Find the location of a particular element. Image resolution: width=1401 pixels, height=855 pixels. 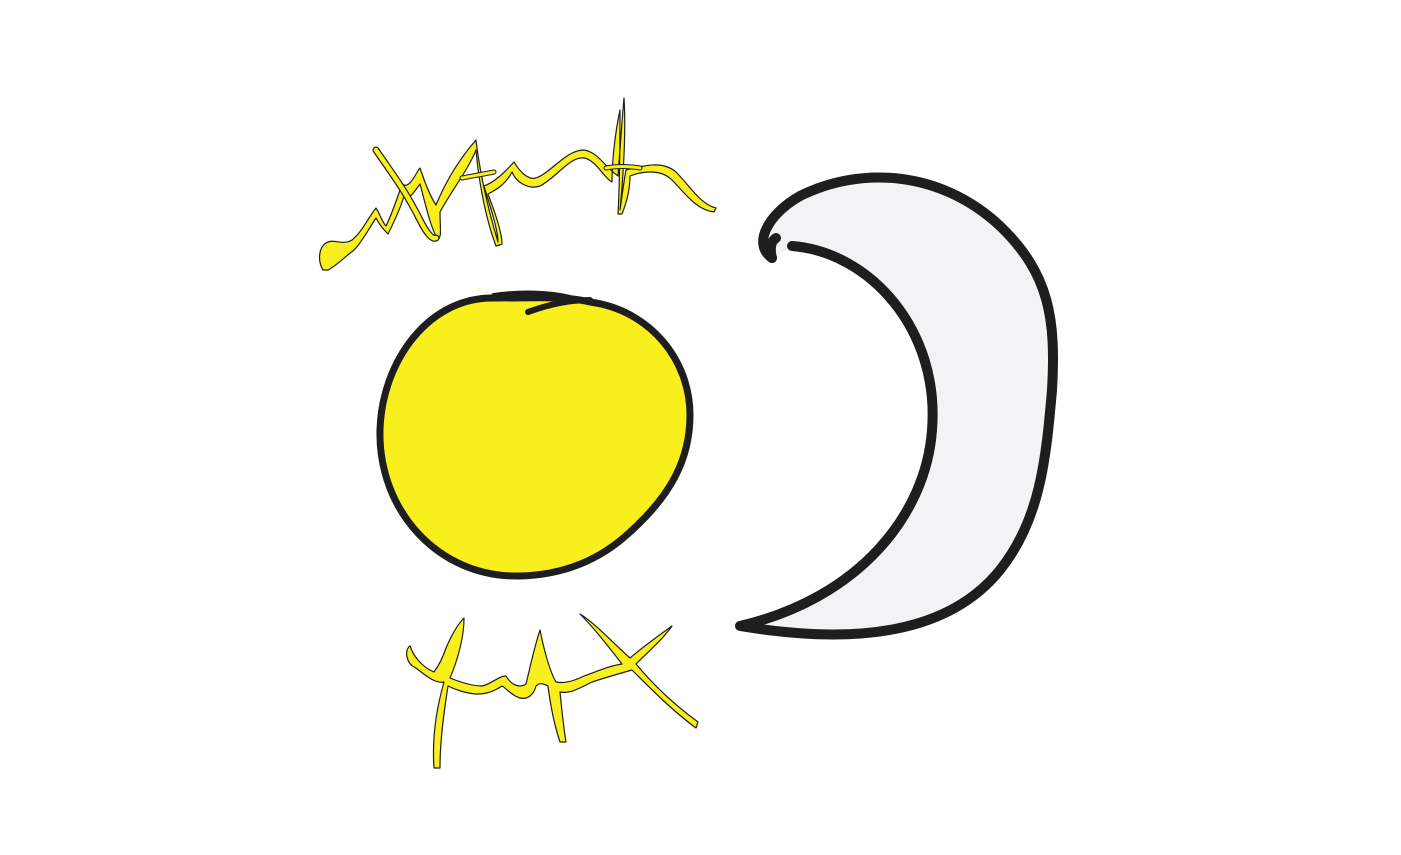

sun-icon is located at coordinates (535, 435).